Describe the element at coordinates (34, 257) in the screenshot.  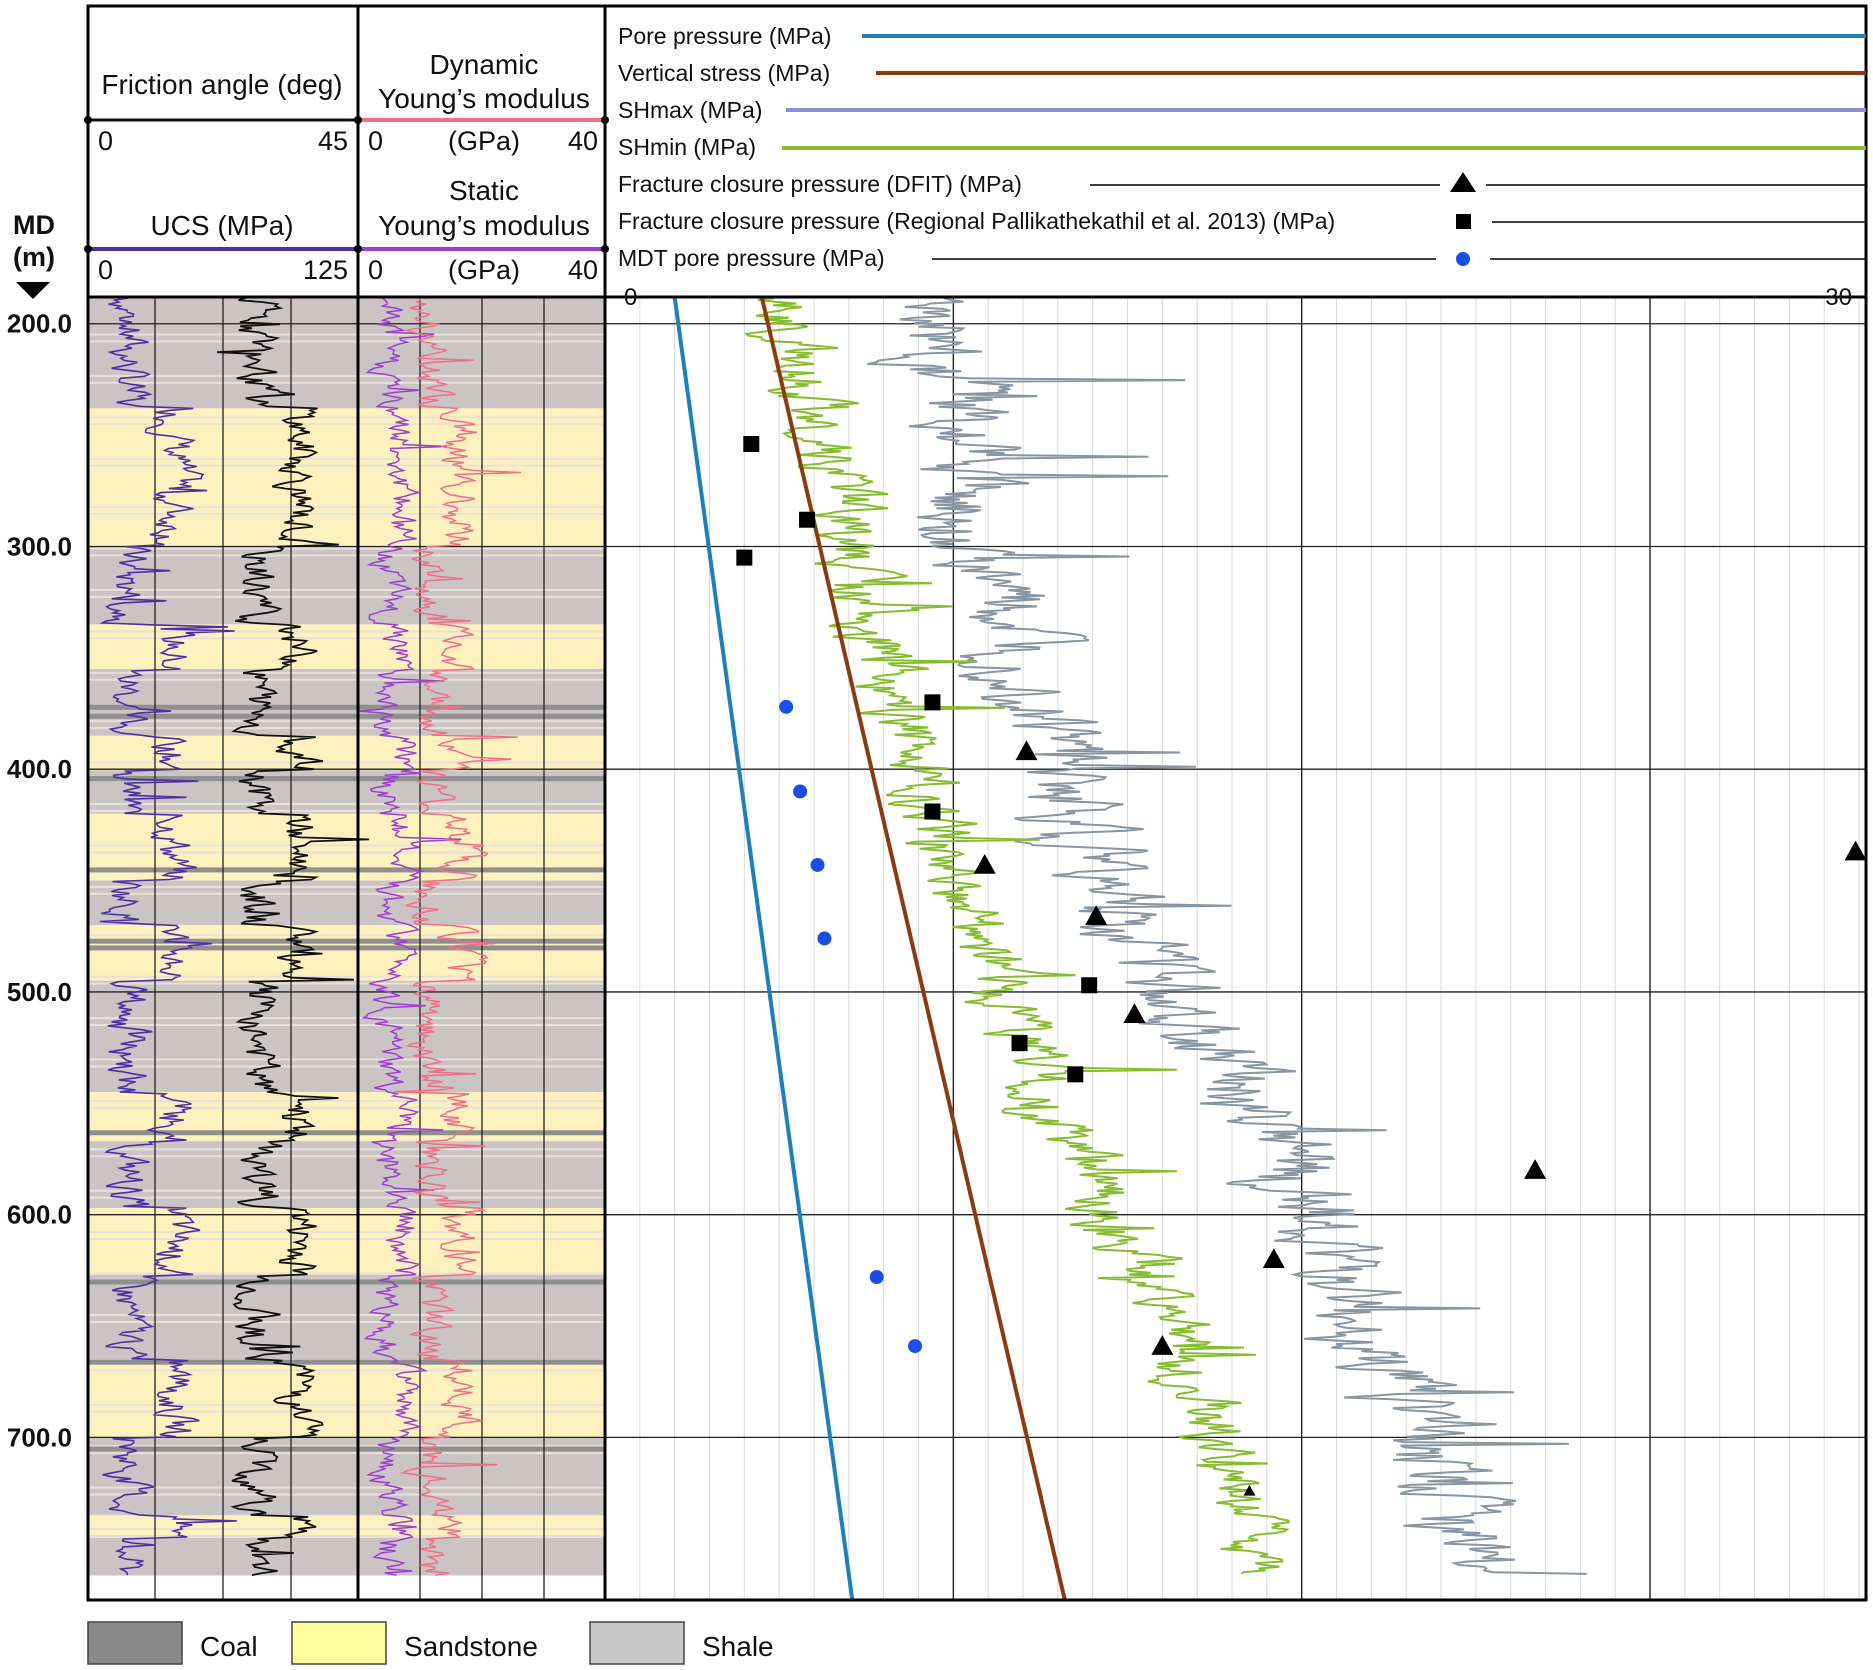
I see `depth-axis-title-2: (m)` at that location.